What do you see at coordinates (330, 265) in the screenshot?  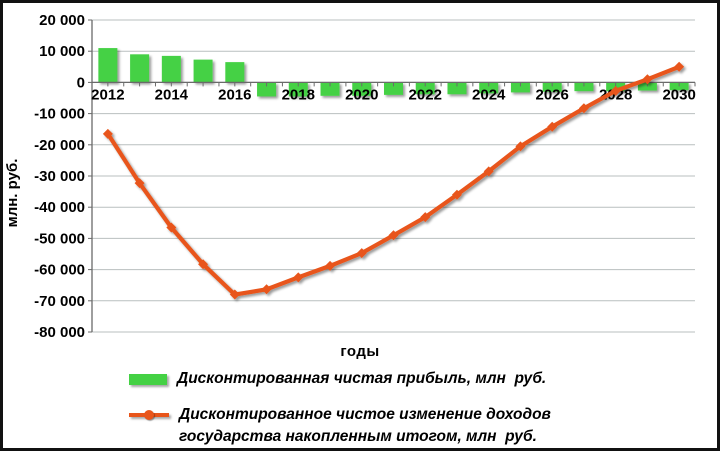 I see `line-point-2019` at bounding box center [330, 265].